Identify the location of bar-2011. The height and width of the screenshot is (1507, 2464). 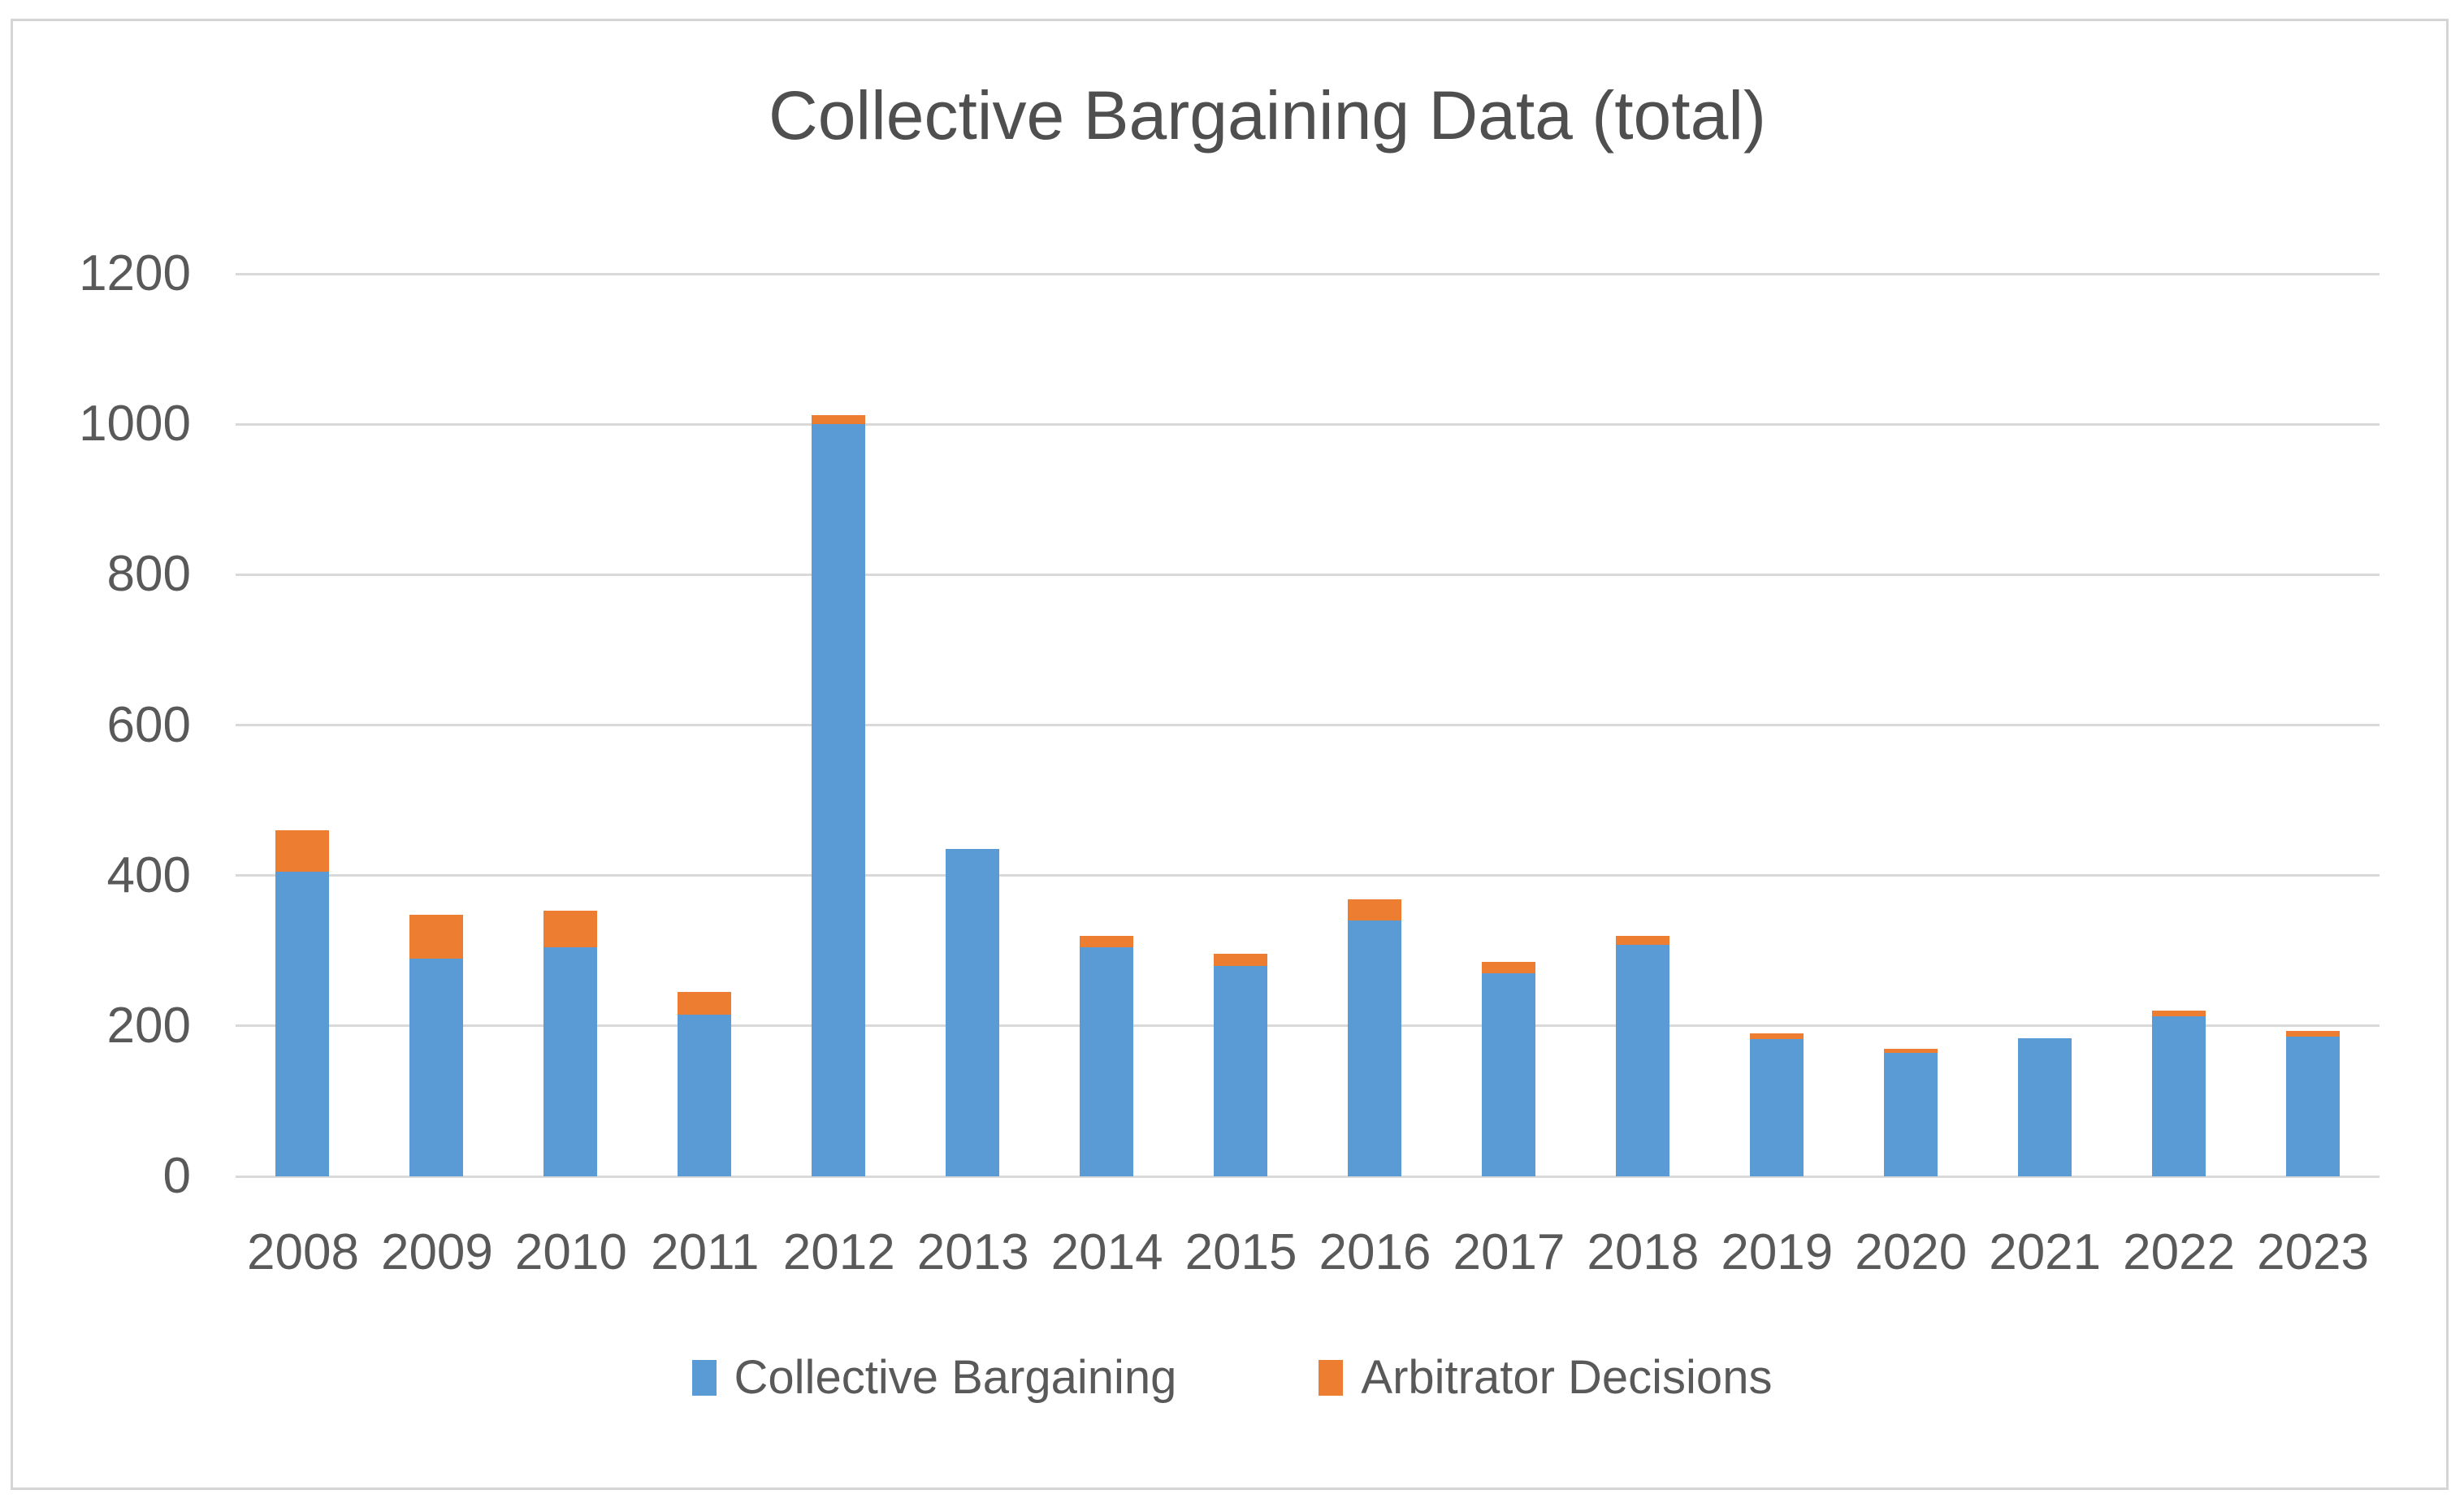
(705, 1084).